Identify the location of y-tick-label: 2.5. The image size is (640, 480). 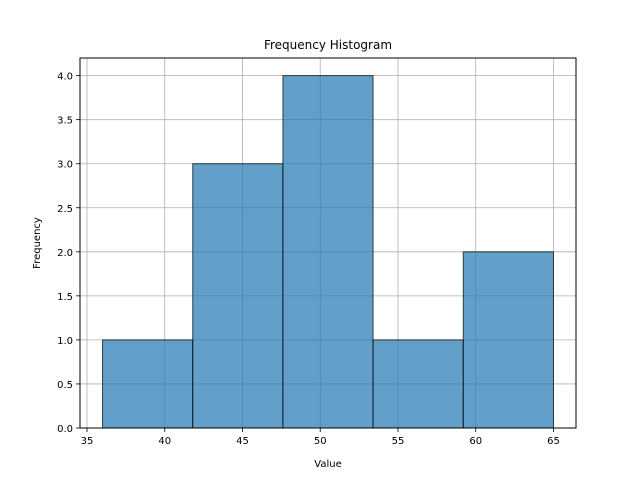
(65, 209).